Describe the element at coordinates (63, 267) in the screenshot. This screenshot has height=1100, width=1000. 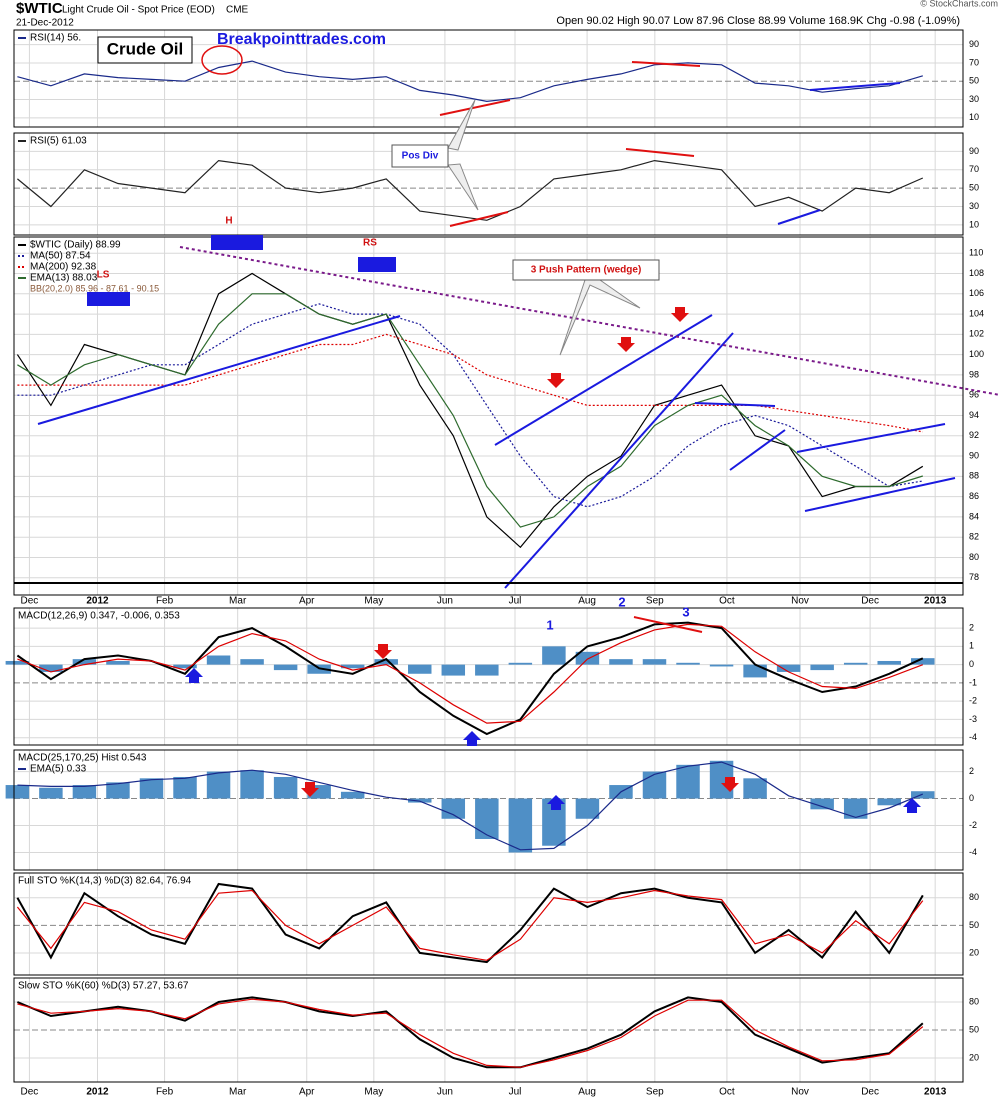
I see `legend-label: MA(200) 92.38` at that location.